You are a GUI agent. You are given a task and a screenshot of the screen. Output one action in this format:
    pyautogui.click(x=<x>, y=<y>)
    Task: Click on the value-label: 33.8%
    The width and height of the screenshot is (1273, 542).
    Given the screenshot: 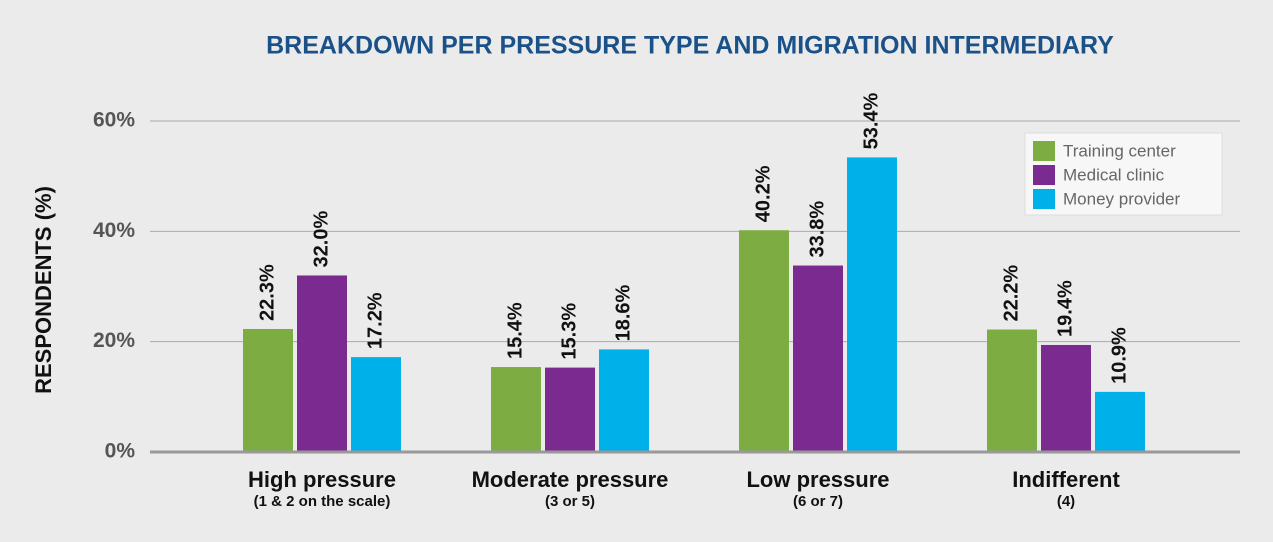 What is the action you would take?
    pyautogui.click(x=817, y=229)
    